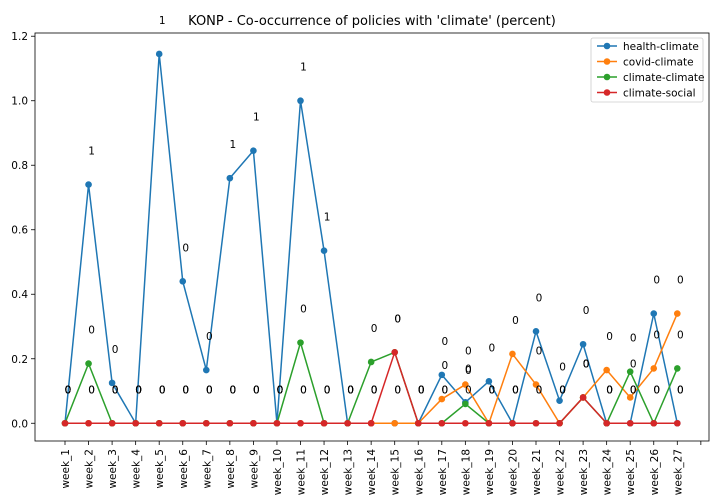 The height and width of the screenshot is (504, 720). Describe the element at coordinates (160, 469) in the screenshot. I see `x-tick-label: week_5` at that location.